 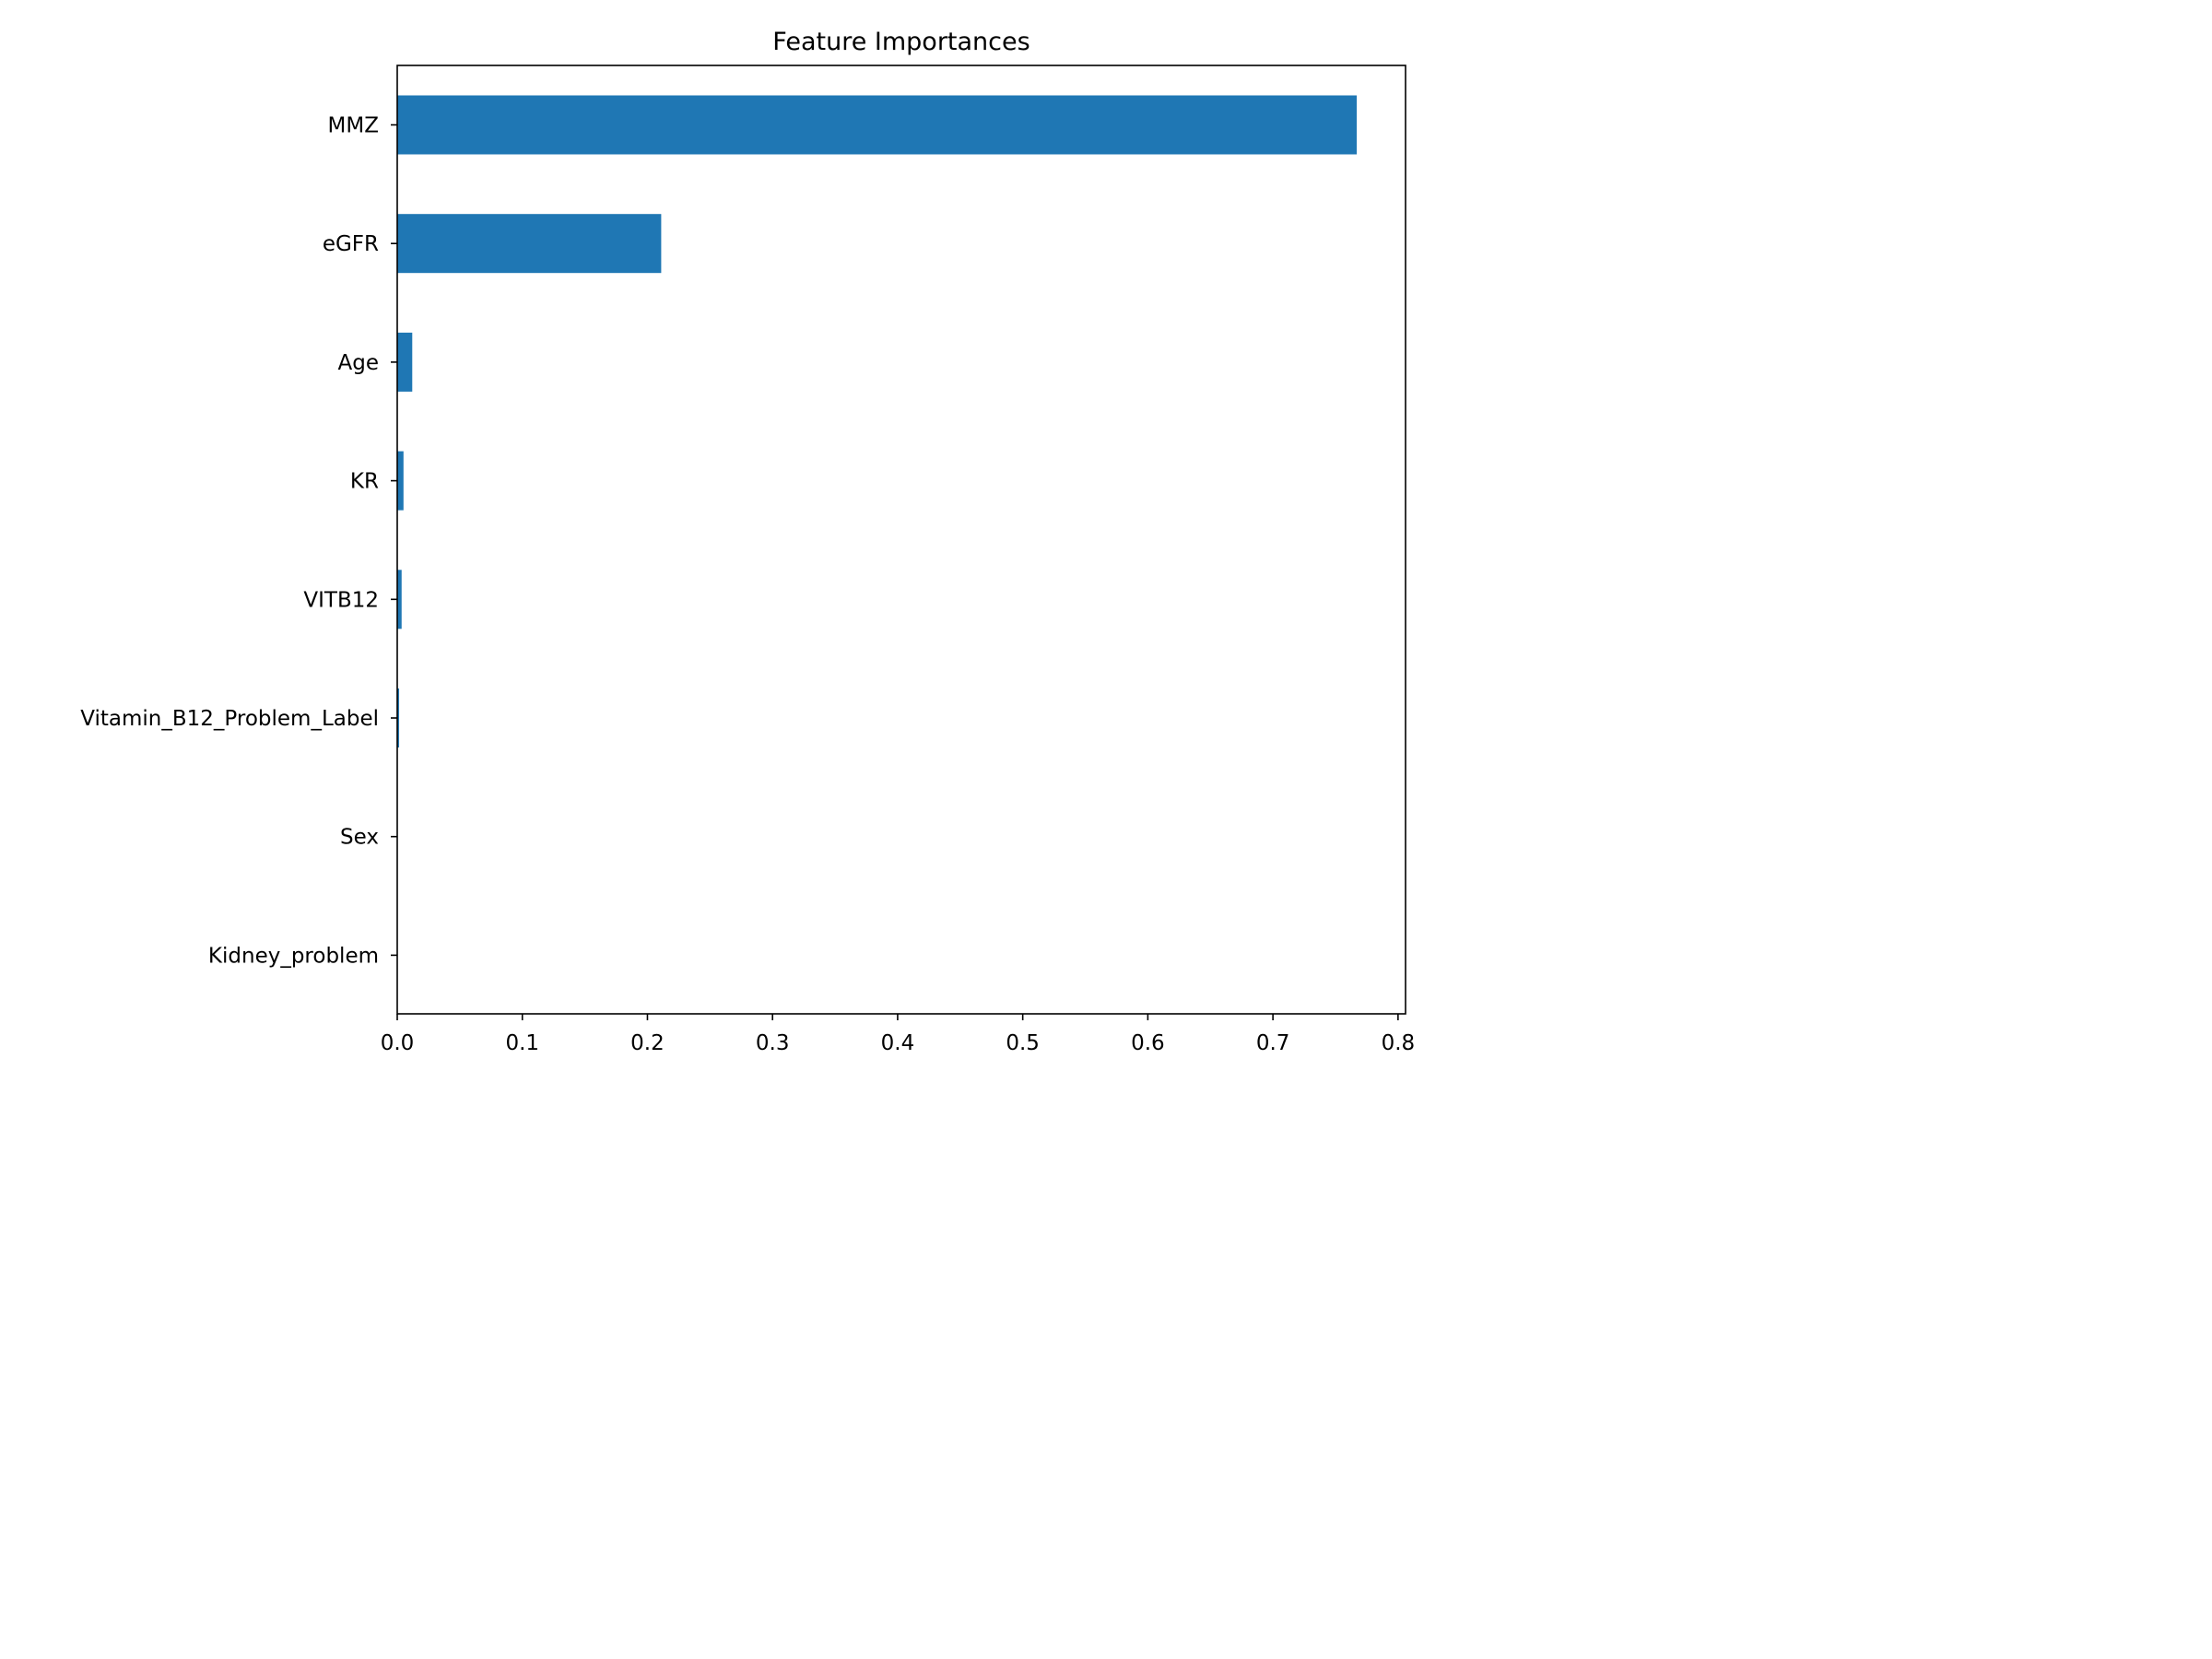 What do you see at coordinates (647, 1043) in the screenshot?
I see `x-tick-label: 0.2` at bounding box center [647, 1043].